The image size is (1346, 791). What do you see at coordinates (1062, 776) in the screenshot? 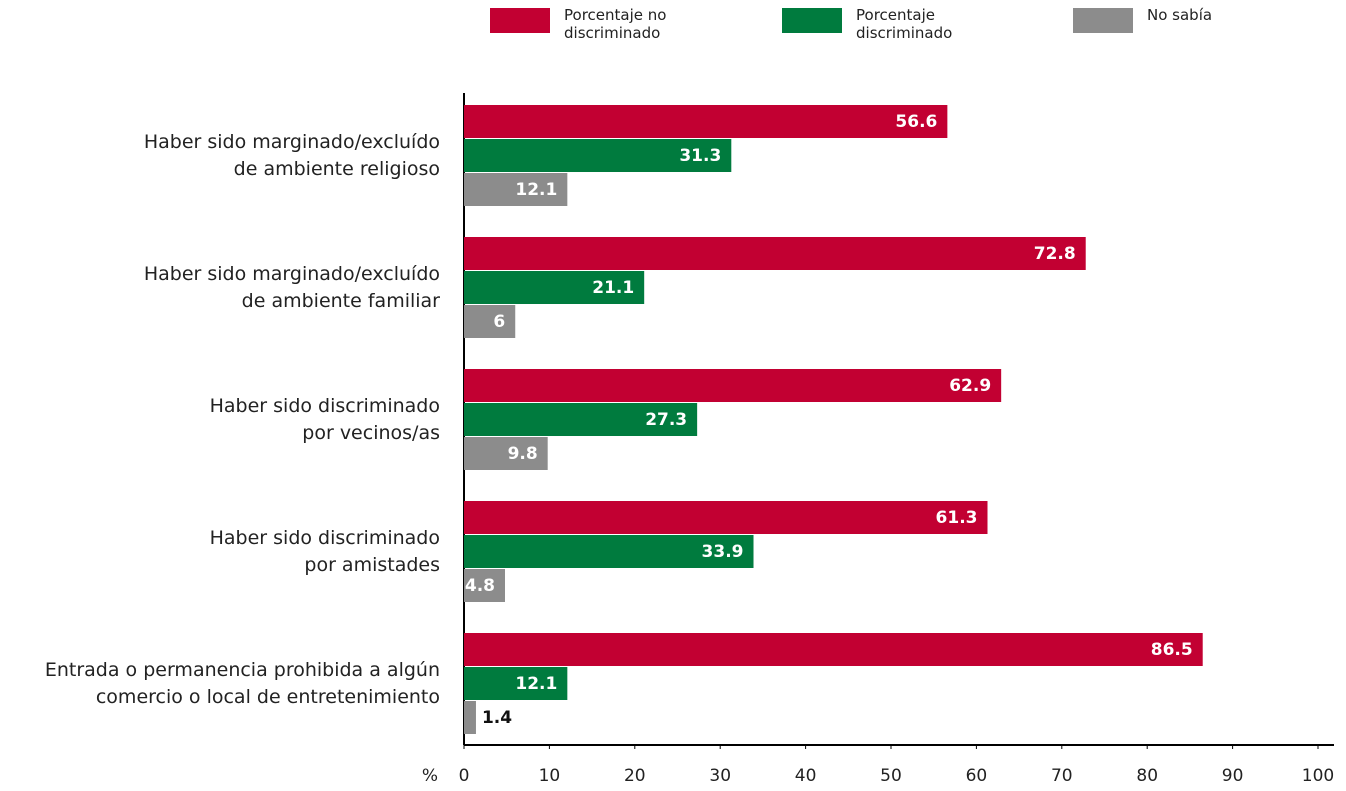
I see `x-tick-label: 70` at bounding box center [1062, 776].